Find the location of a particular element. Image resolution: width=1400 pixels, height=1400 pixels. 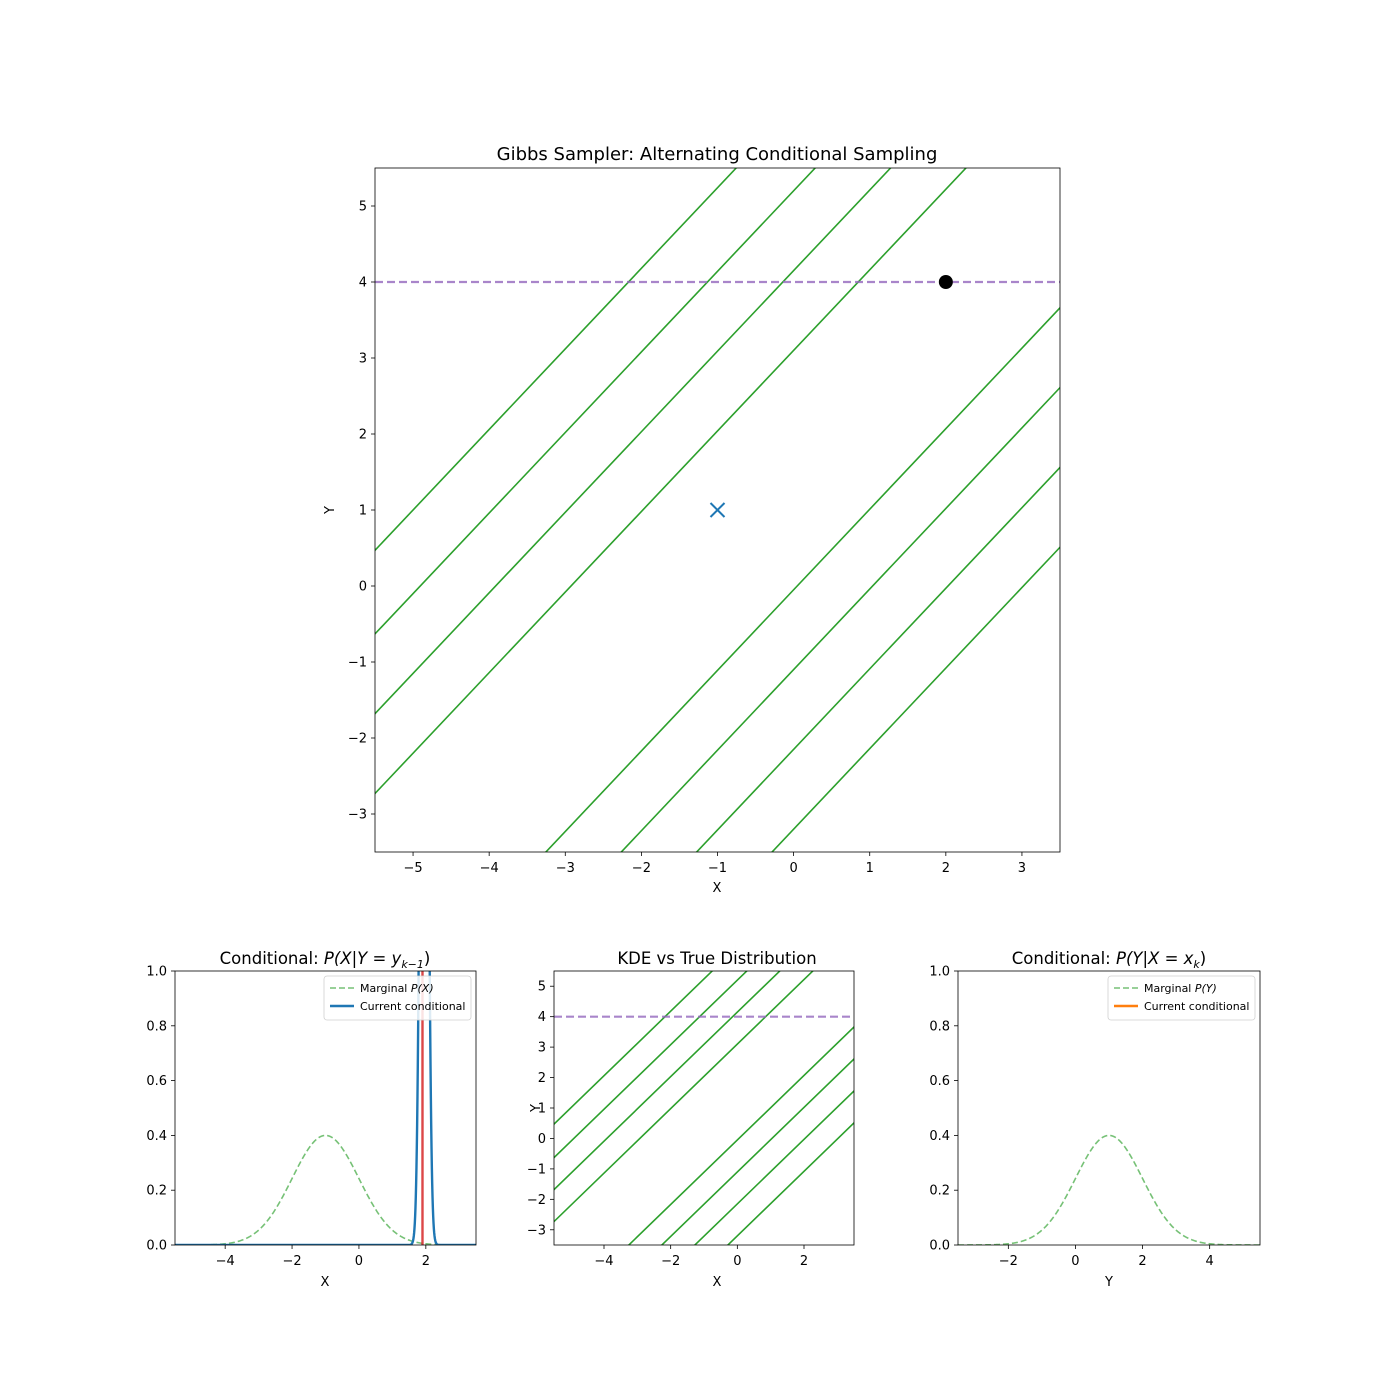

kde-xtick-label: 0 is located at coordinates (737, 1261).